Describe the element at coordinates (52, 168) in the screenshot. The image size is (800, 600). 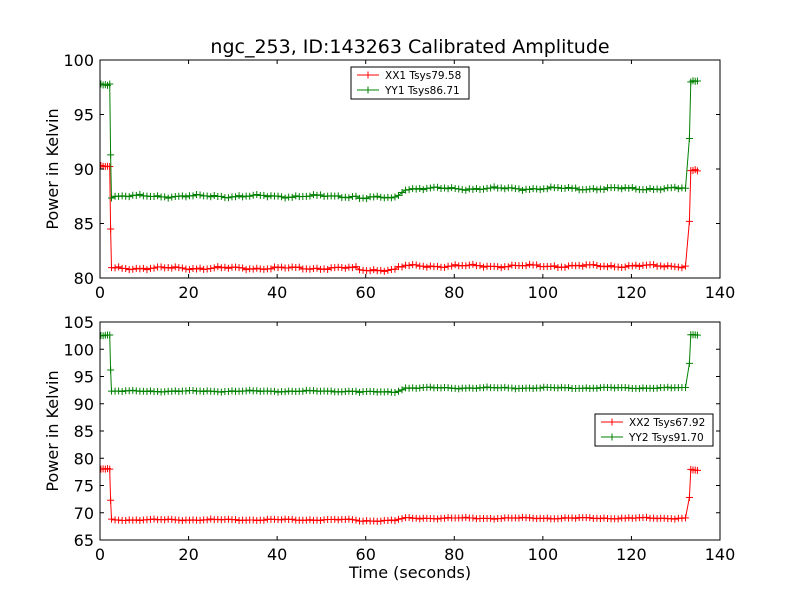
I see `y-axis-label: Power in Kelvin` at that location.